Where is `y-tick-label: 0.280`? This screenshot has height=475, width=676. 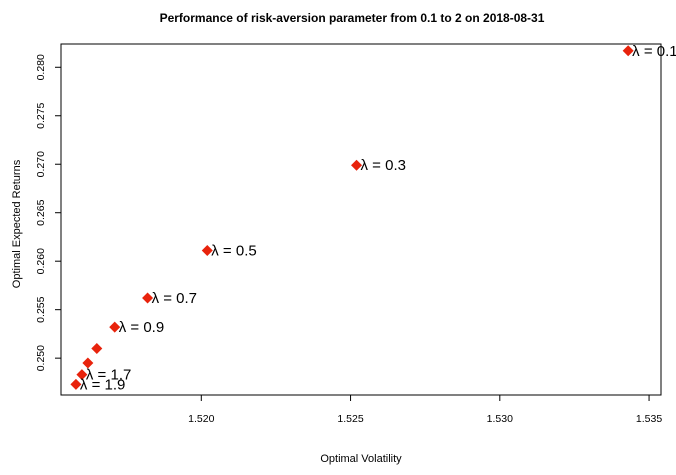
y-tick-label: 0.280 is located at coordinates (41, 67).